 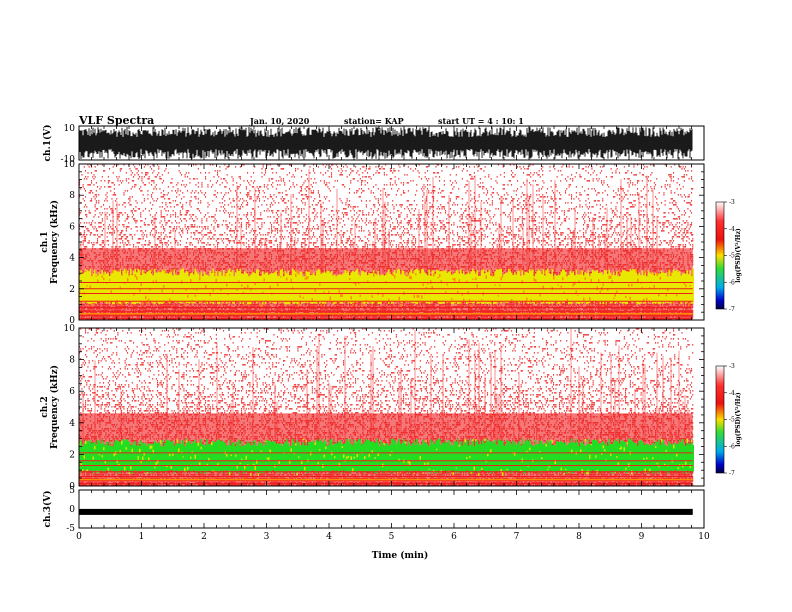 I want to click on ch1-y-tick-label: -10, so click(x=68, y=160).